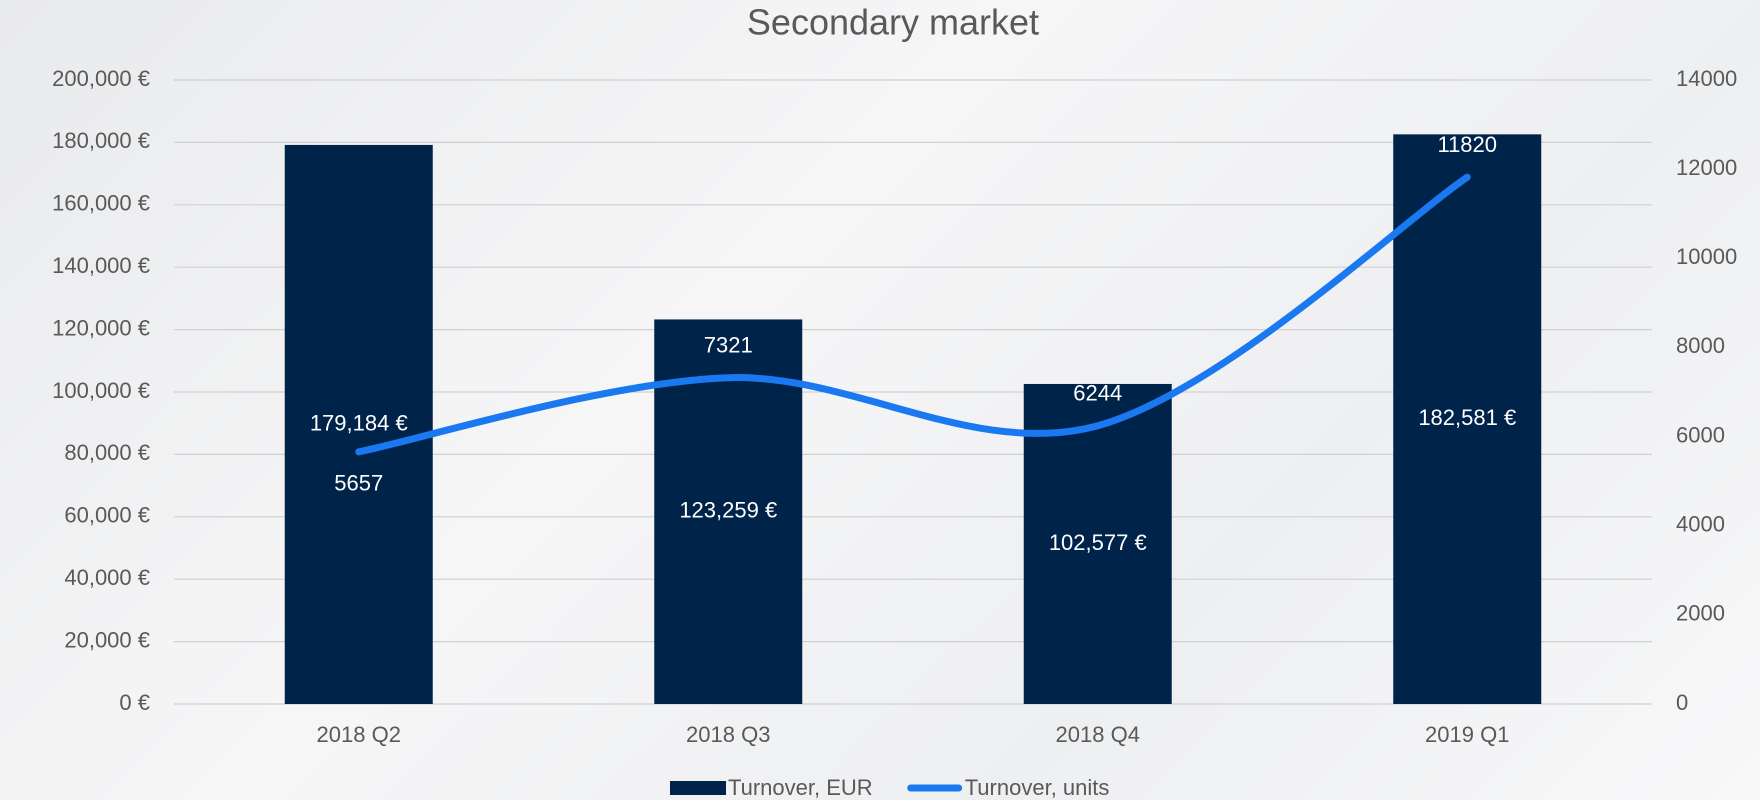 The height and width of the screenshot is (800, 1760). What do you see at coordinates (1467, 144) in the screenshot?
I see `data-label: 11820` at bounding box center [1467, 144].